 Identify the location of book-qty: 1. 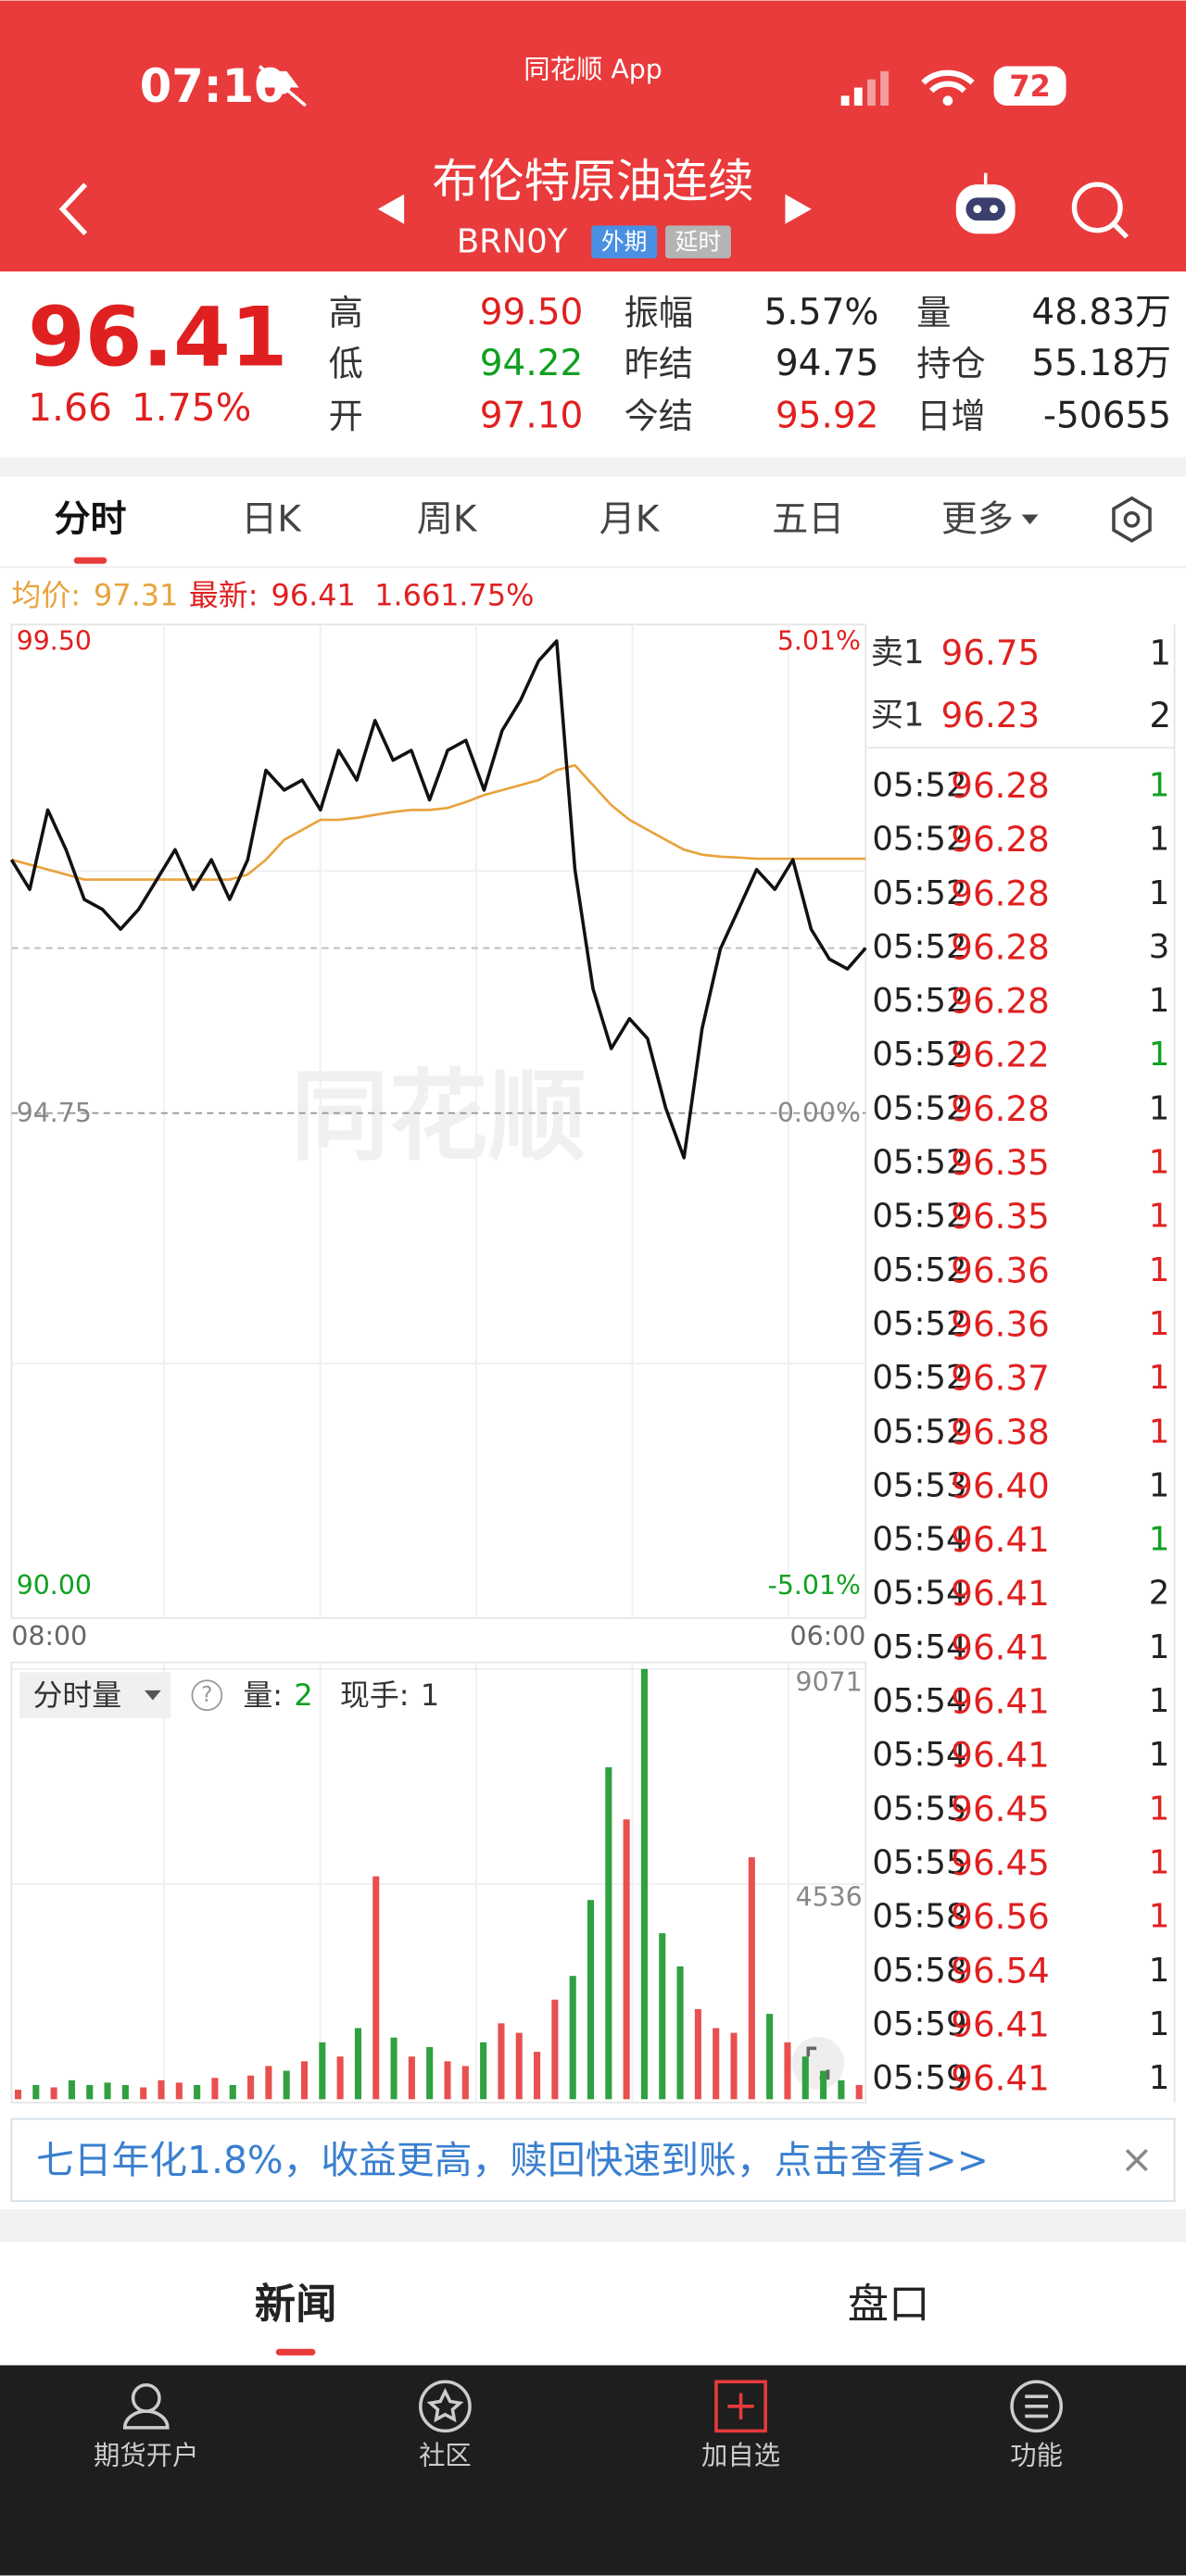
(1160, 652).